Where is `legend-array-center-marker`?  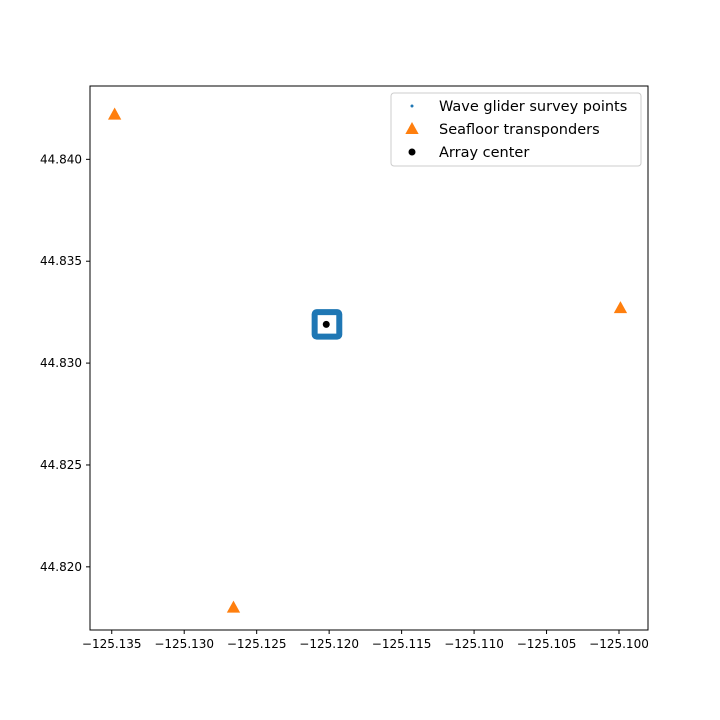
legend-array-center-marker is located at coordinates (412, 152).